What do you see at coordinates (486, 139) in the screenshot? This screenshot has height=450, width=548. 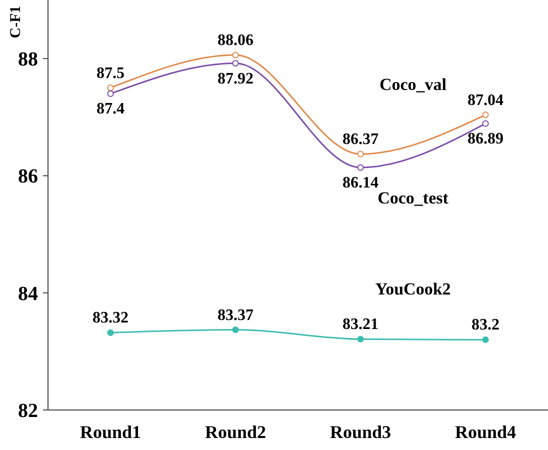 I see `data-label: 86.89` at bounding box center [486, 139].